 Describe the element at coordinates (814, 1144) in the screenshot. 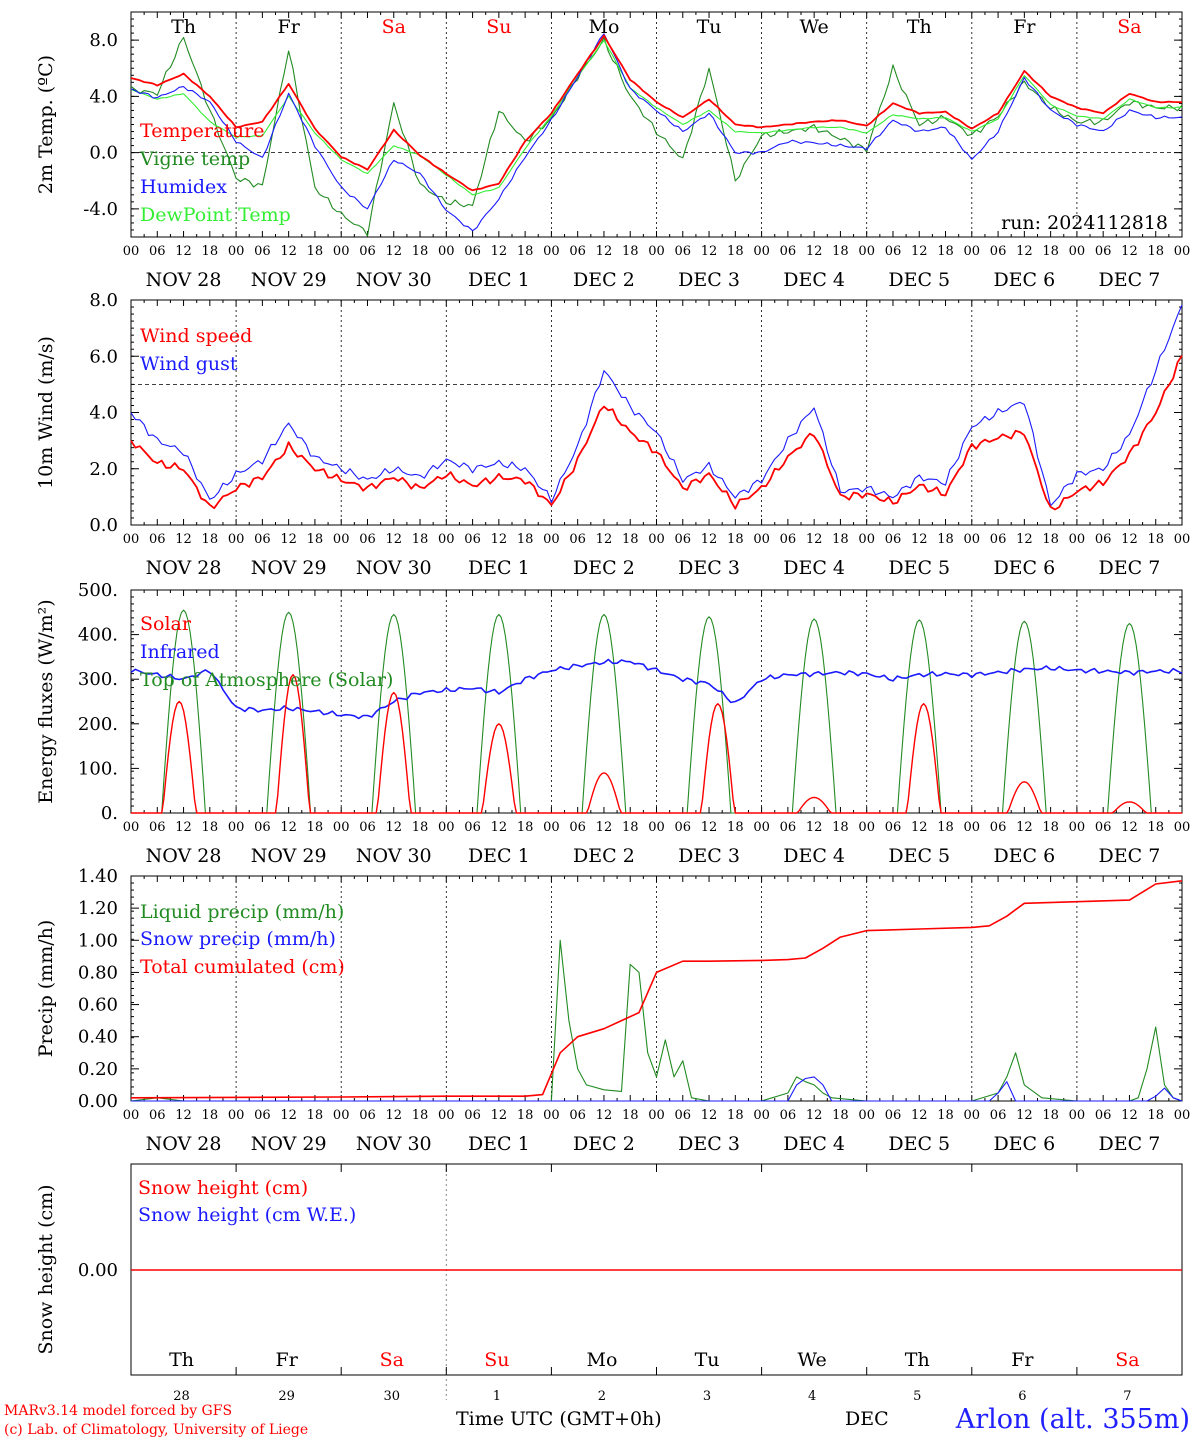

I see `date-tick-label: DEC 4` at that location.